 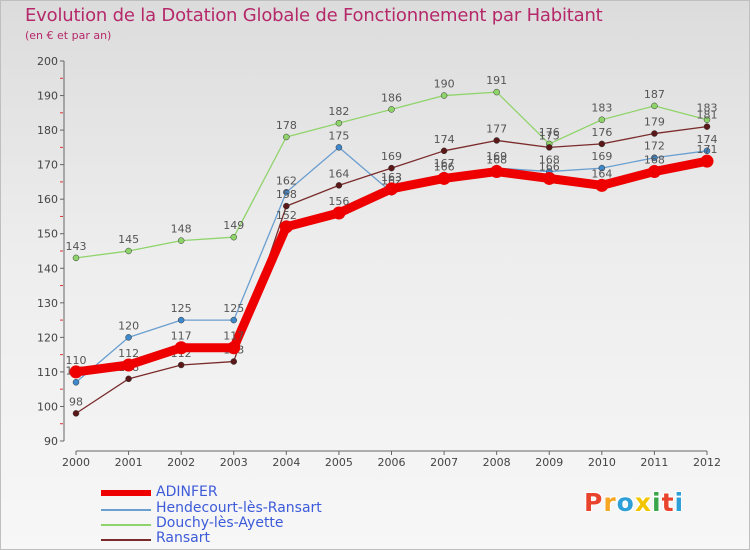 I want to click on data-label-adinfer: 112, so click(x=128, y=353).